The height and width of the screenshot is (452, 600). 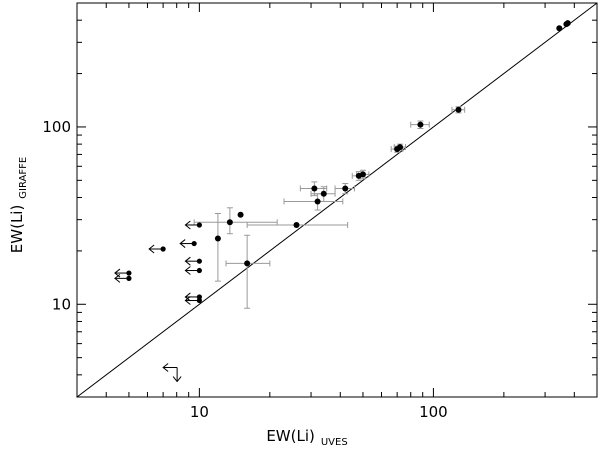 What do you see at coordinates (433, 412) in the screenshot?
I see `x-tick-label: 100` at bounding box center [433, 412].